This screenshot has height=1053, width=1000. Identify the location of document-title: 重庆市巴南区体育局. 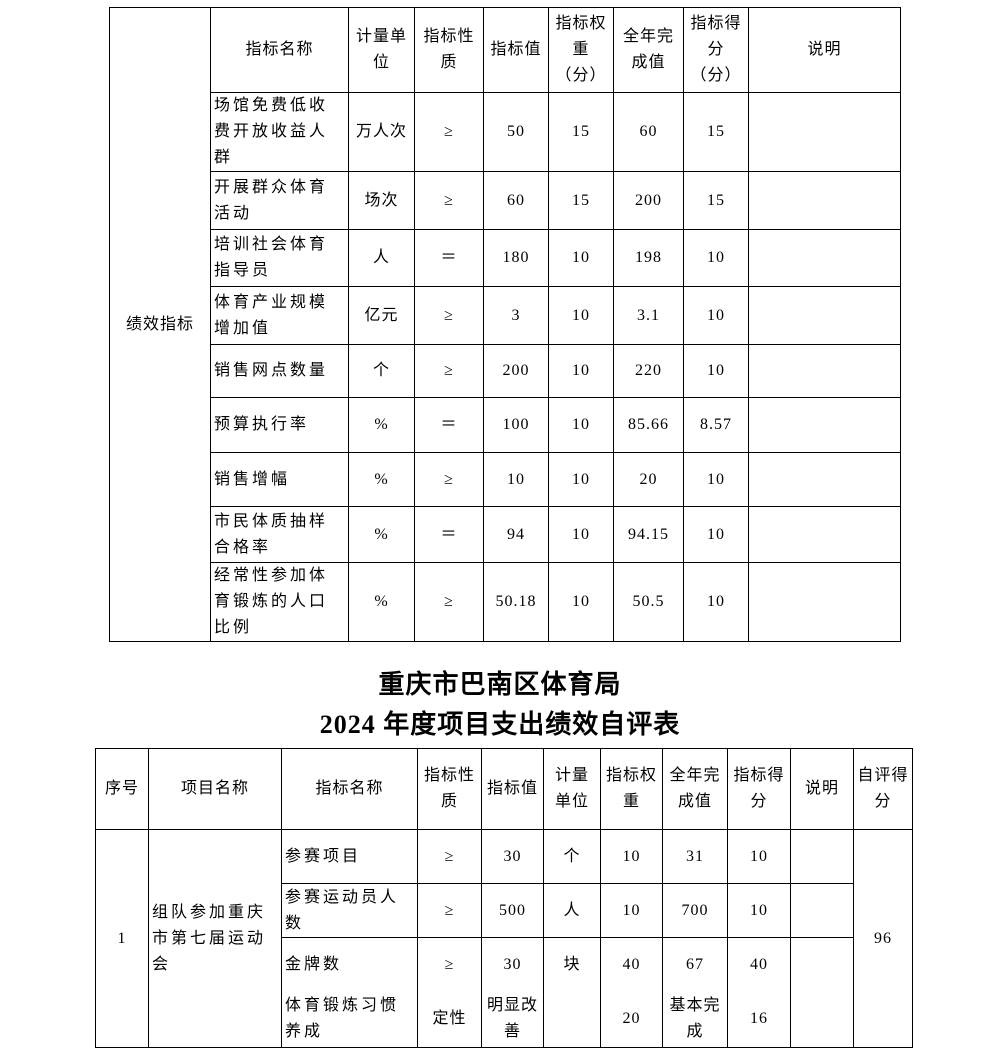
(500, 684).